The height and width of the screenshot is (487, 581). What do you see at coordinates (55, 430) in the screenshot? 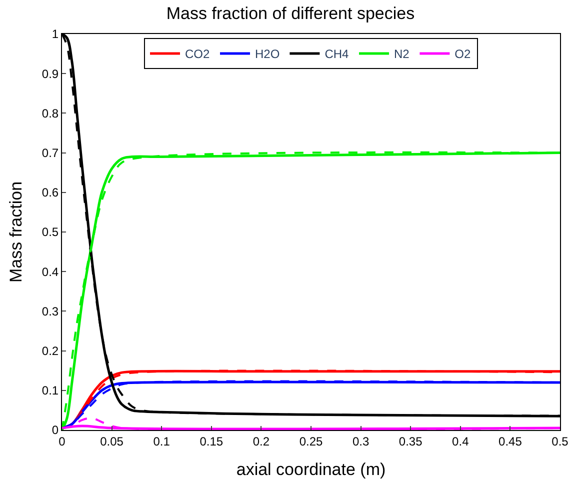
I see `y-tick-label: 0` at bounding box center [55, 430].